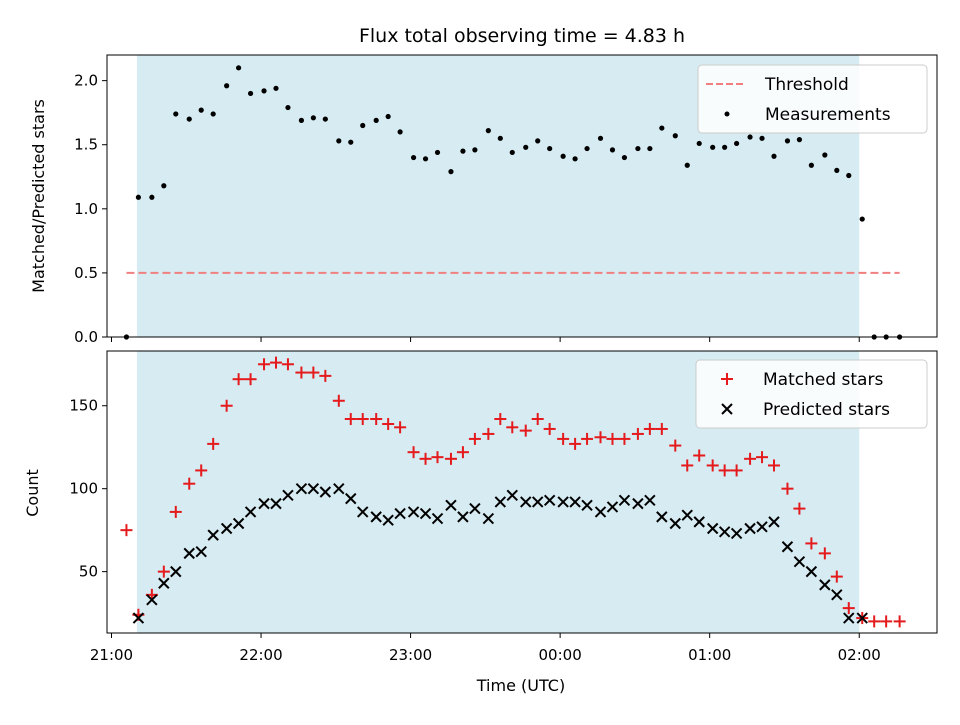  Describe the element at coordinates (86, 337) in the screenshot. I see `y-tick-label: 0.0` at that location.